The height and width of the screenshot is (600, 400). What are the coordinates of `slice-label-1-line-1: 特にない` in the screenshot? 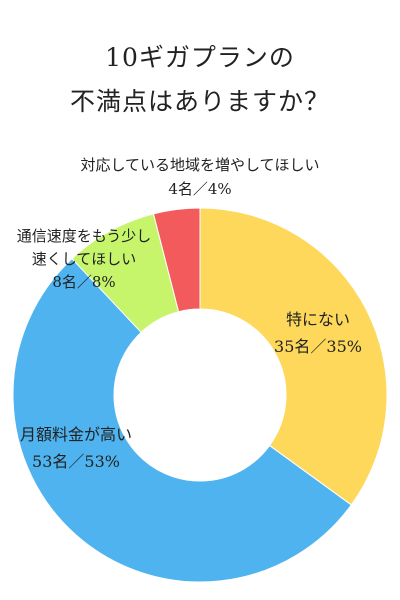 It's located at (318, 319).